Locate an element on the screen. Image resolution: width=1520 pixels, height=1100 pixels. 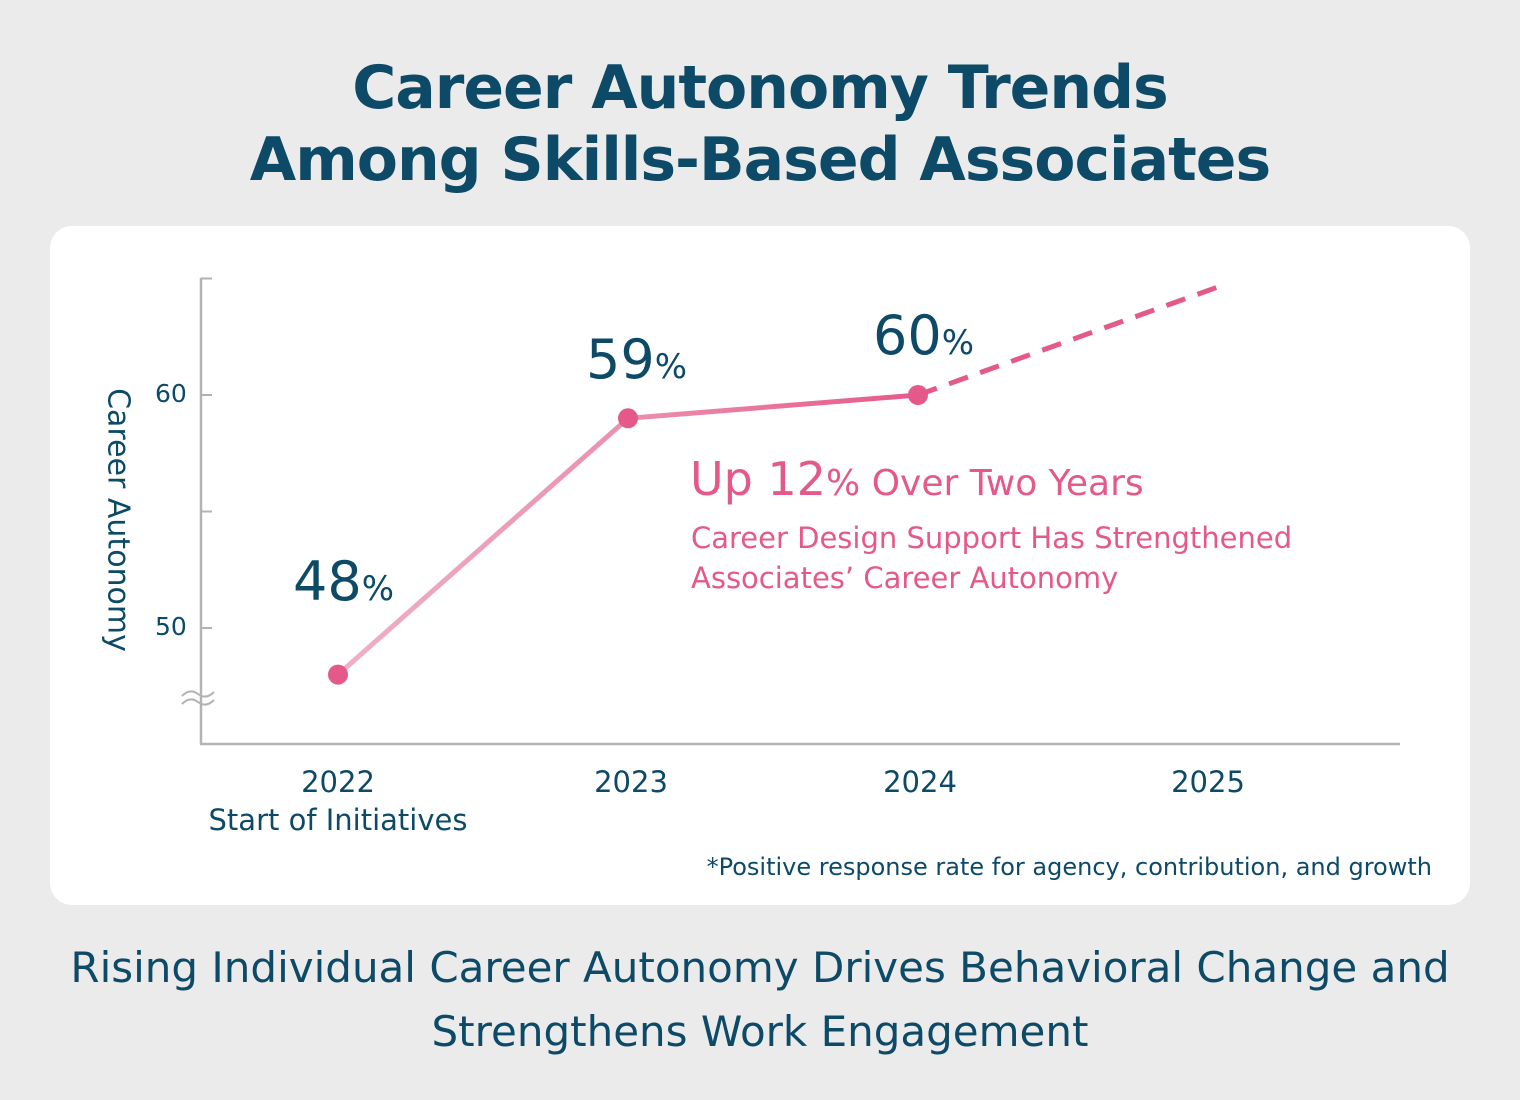
annotation-unit: % is located at coordinates (843, 483).